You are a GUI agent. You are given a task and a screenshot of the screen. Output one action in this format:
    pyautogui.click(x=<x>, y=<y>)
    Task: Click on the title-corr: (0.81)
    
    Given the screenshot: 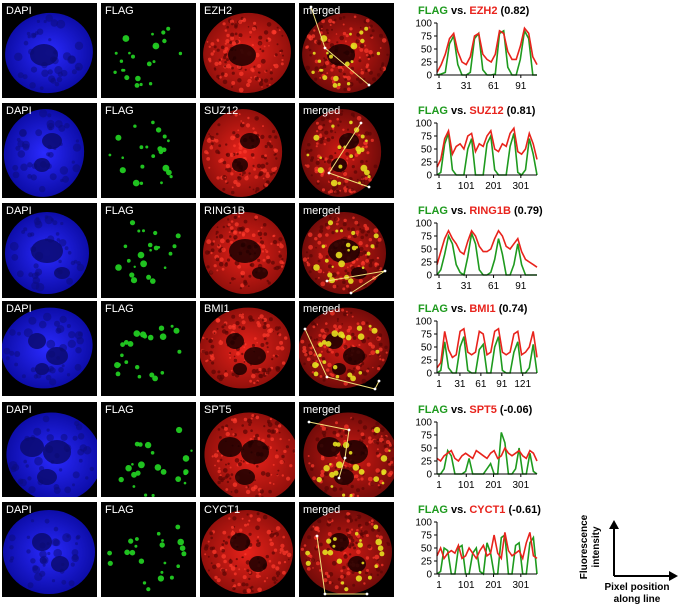 What is the action you would take?
    pyautogui.click(x=519, y=111)
    